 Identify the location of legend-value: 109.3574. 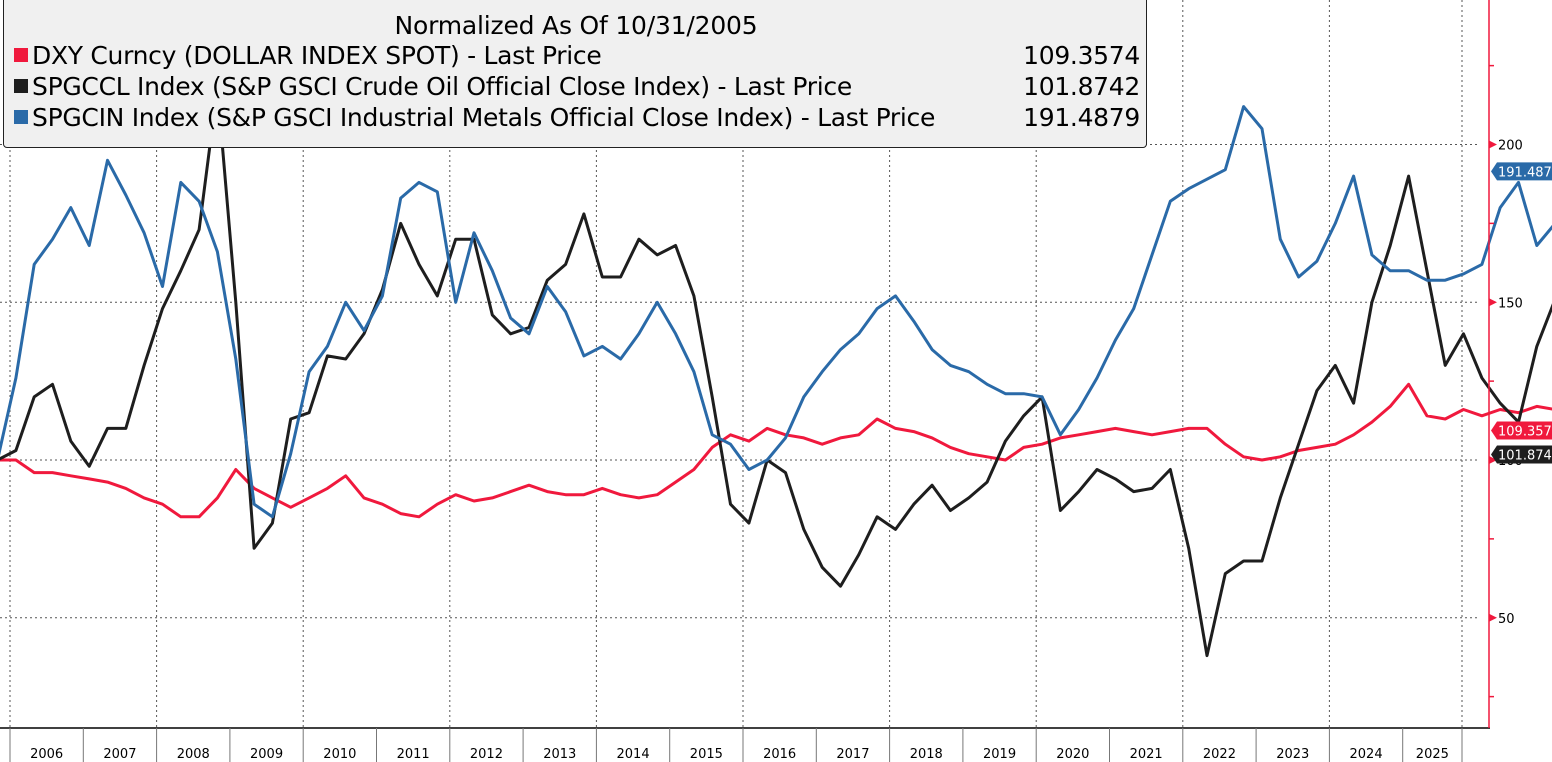
(1081, 55).